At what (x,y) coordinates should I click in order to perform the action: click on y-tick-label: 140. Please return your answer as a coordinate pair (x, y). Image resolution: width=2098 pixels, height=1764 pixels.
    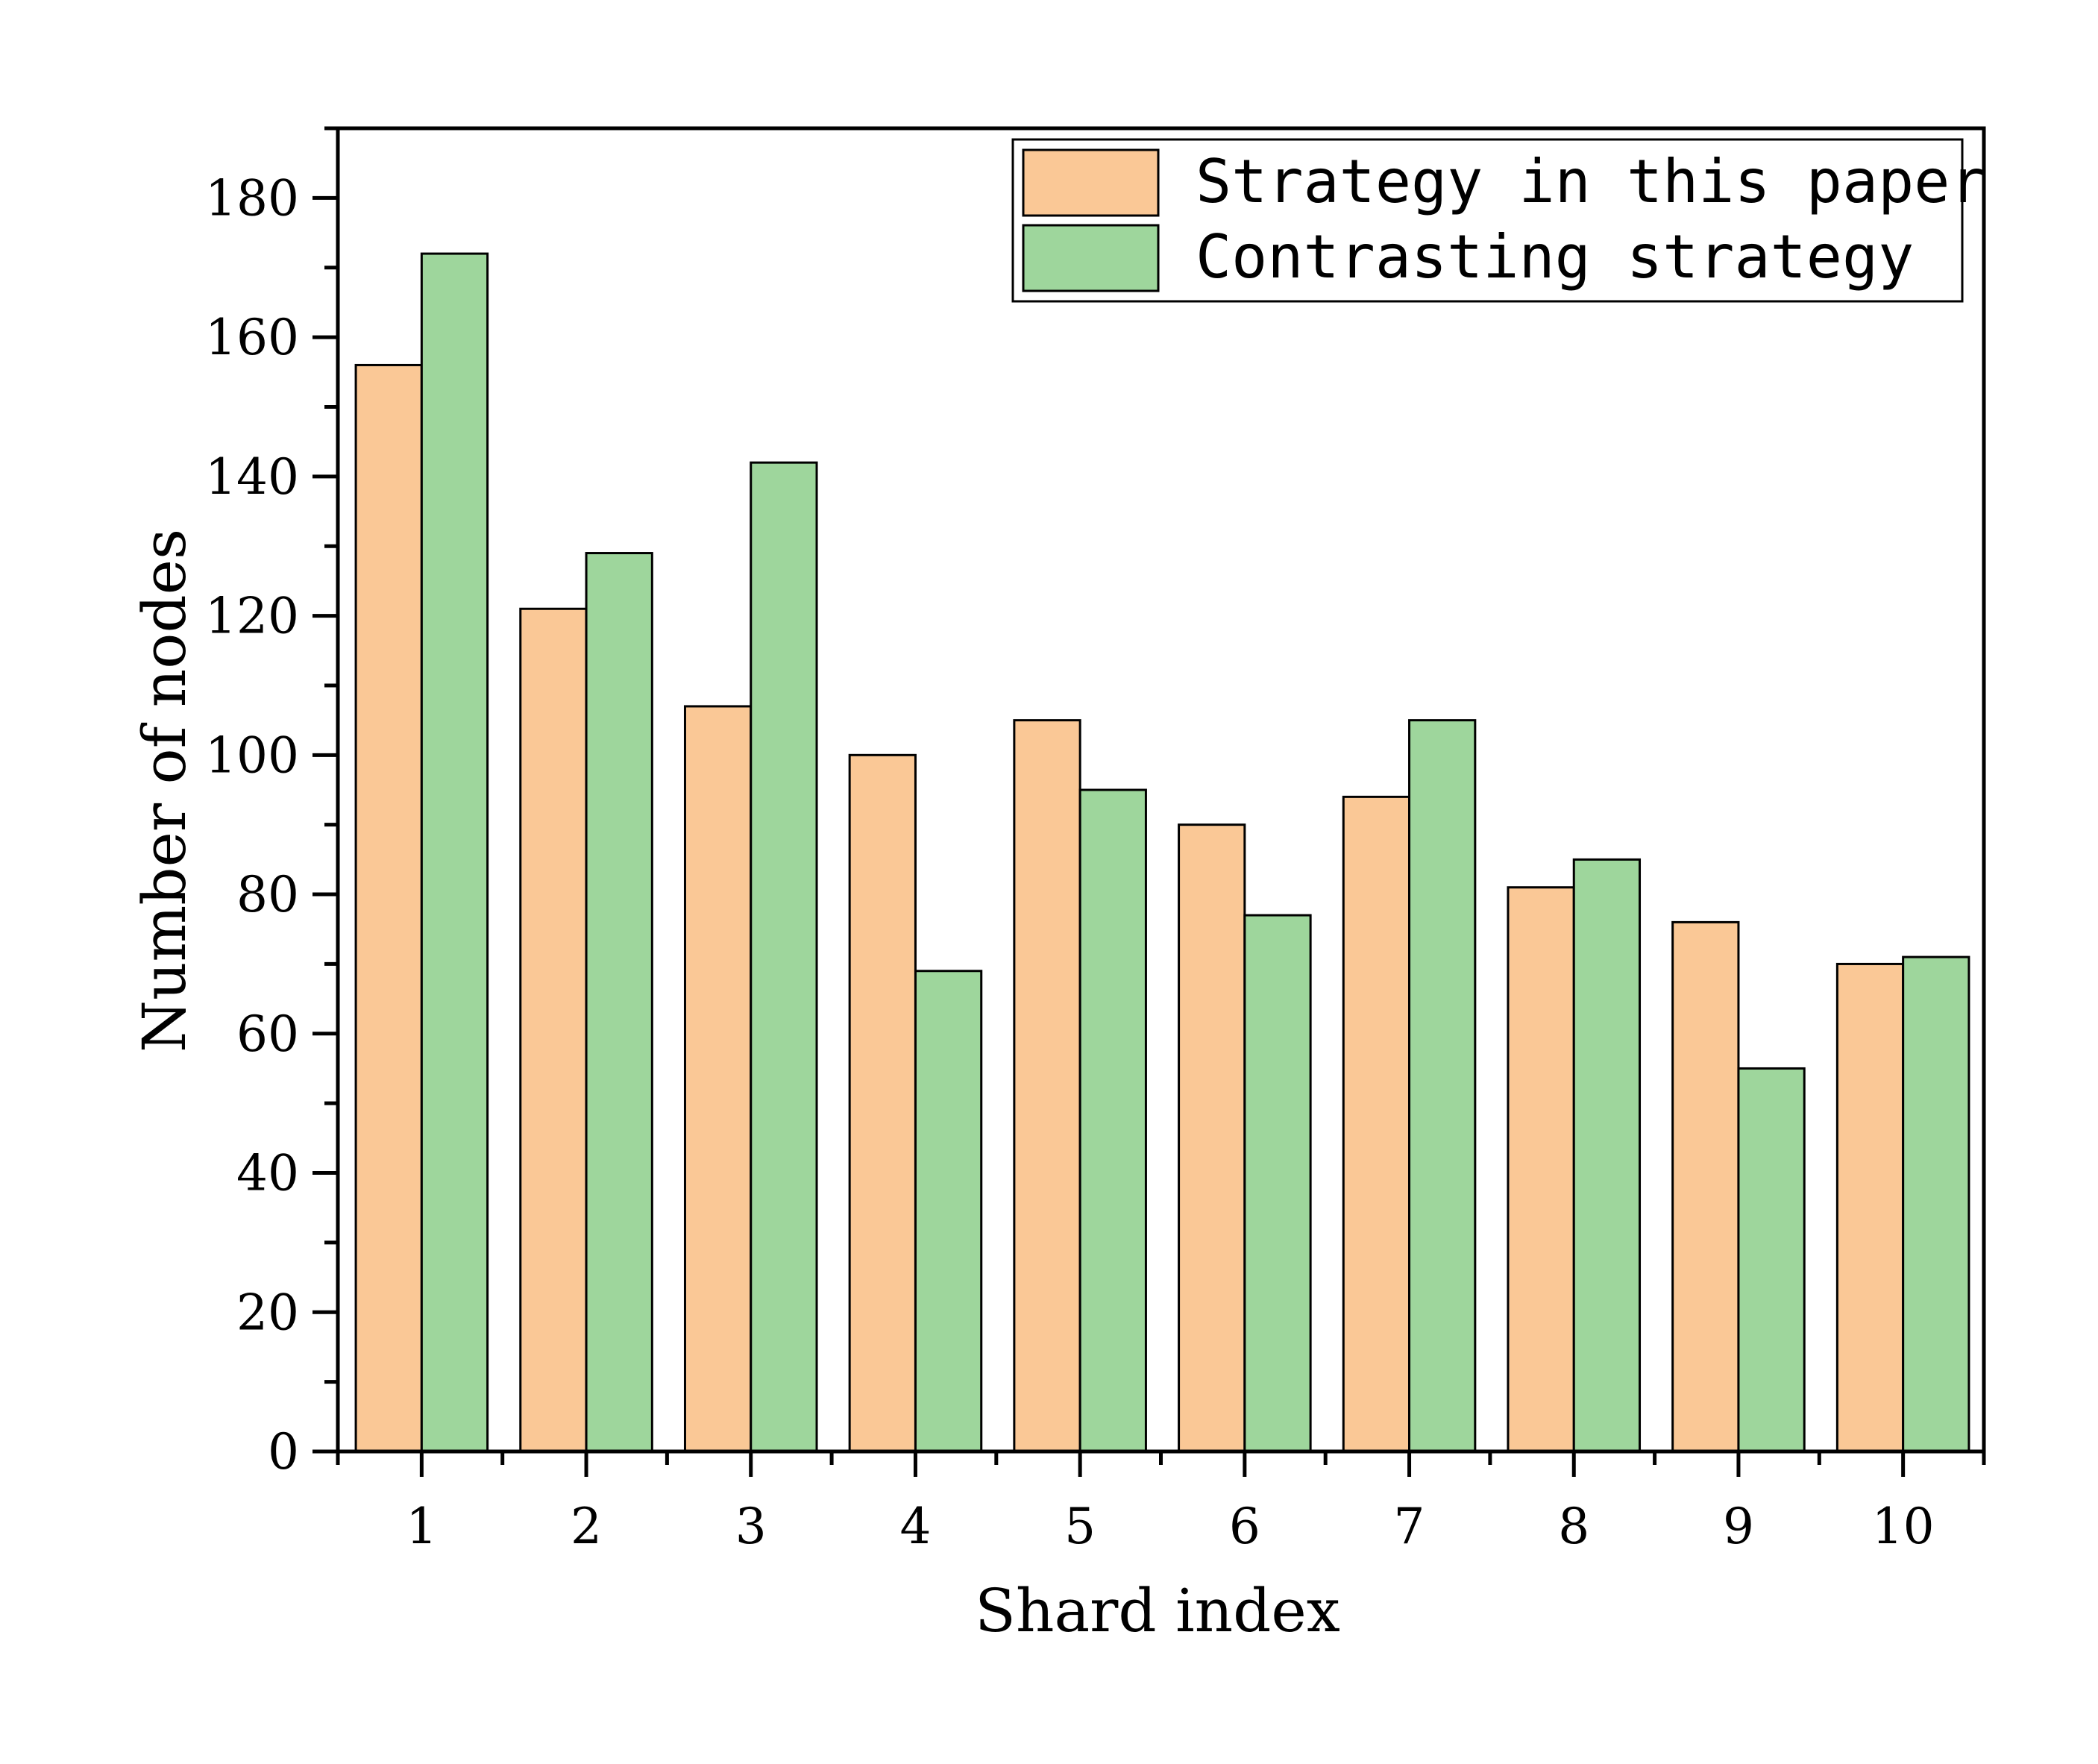
    Looking at the image, I should click on (252, 477).